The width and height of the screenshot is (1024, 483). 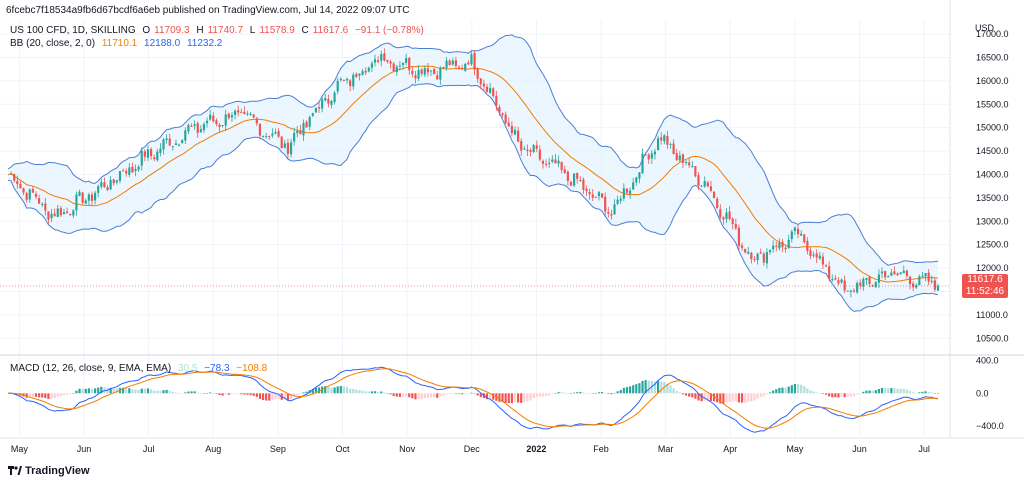 What do you see at coordinates (252, 368) in the screenshot?
I see `macd-signal-value: −108.8` at bounding box center [252, 368].